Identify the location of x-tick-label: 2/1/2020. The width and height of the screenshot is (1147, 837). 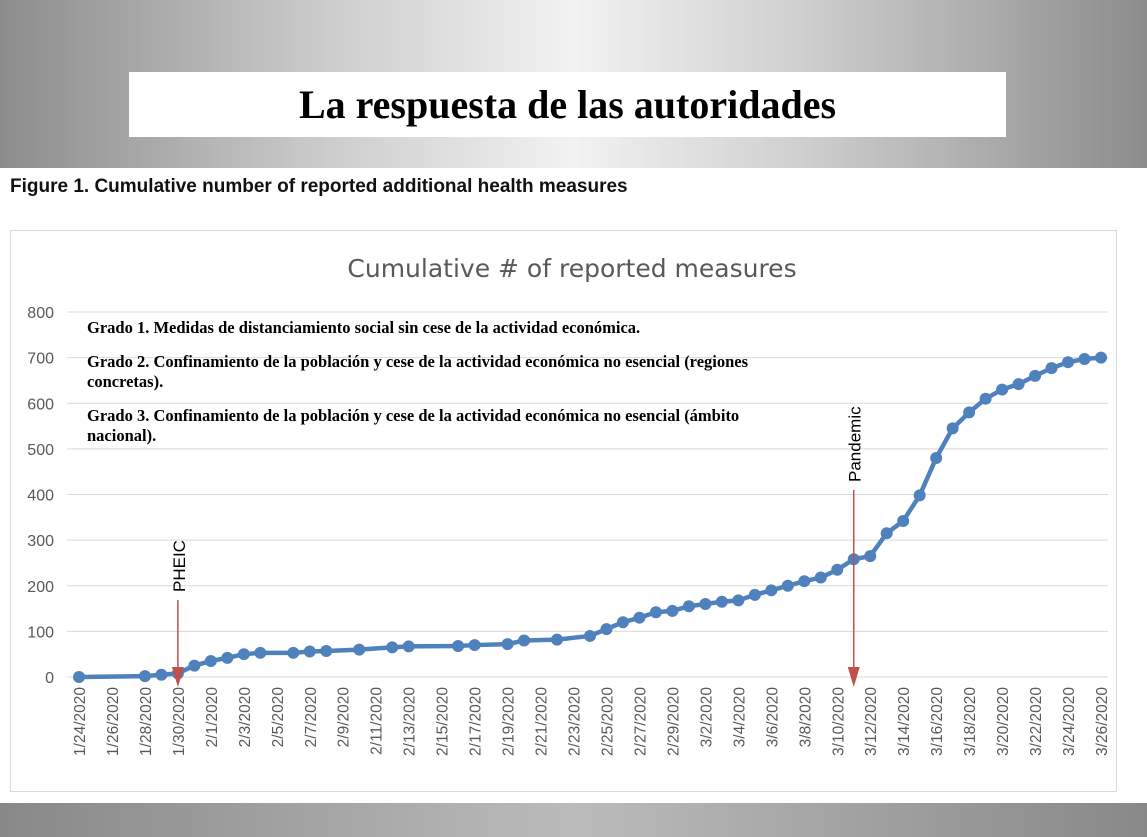
(212, 717).